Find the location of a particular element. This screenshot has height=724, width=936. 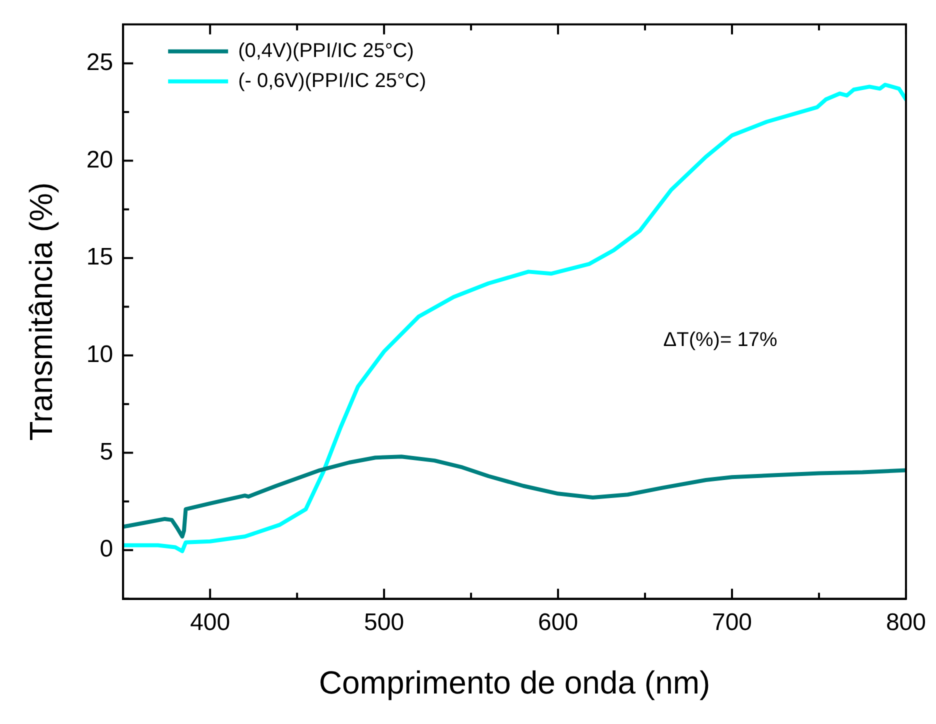

y-tick-label: 10 is located at coordinates (100, 354).